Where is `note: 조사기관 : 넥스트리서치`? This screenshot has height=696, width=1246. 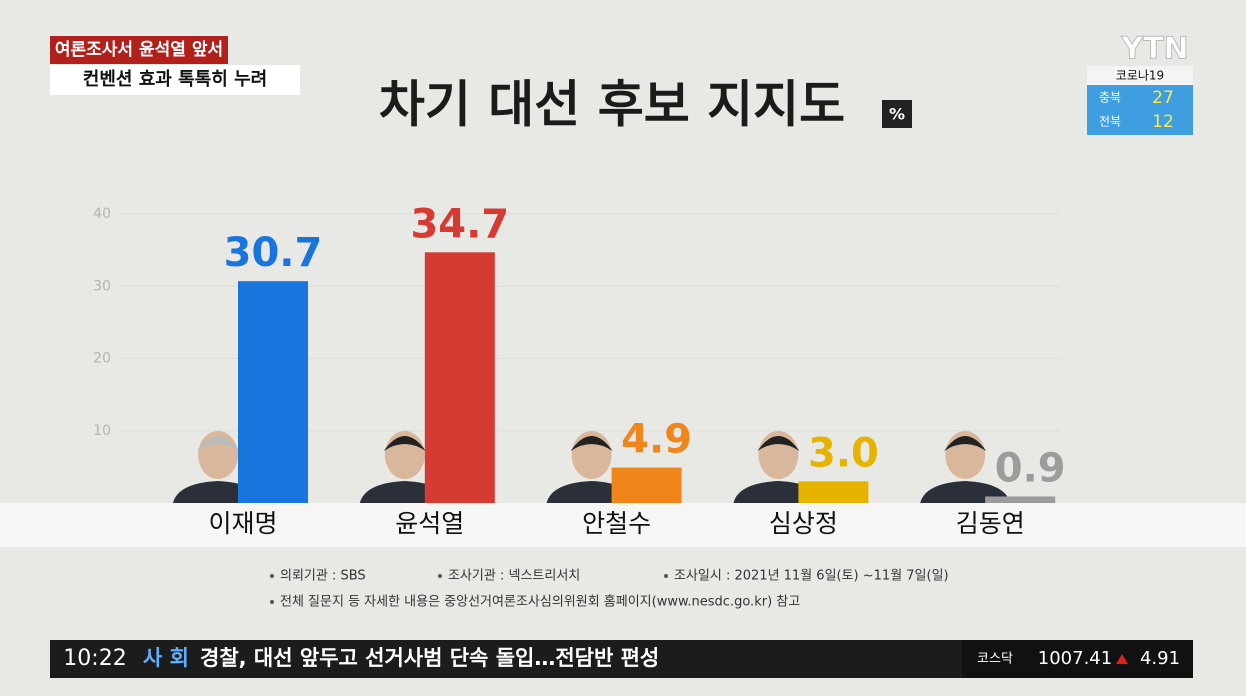
note: 조사기관 : 넥스트리서치 is located at coordinates (514, 576).